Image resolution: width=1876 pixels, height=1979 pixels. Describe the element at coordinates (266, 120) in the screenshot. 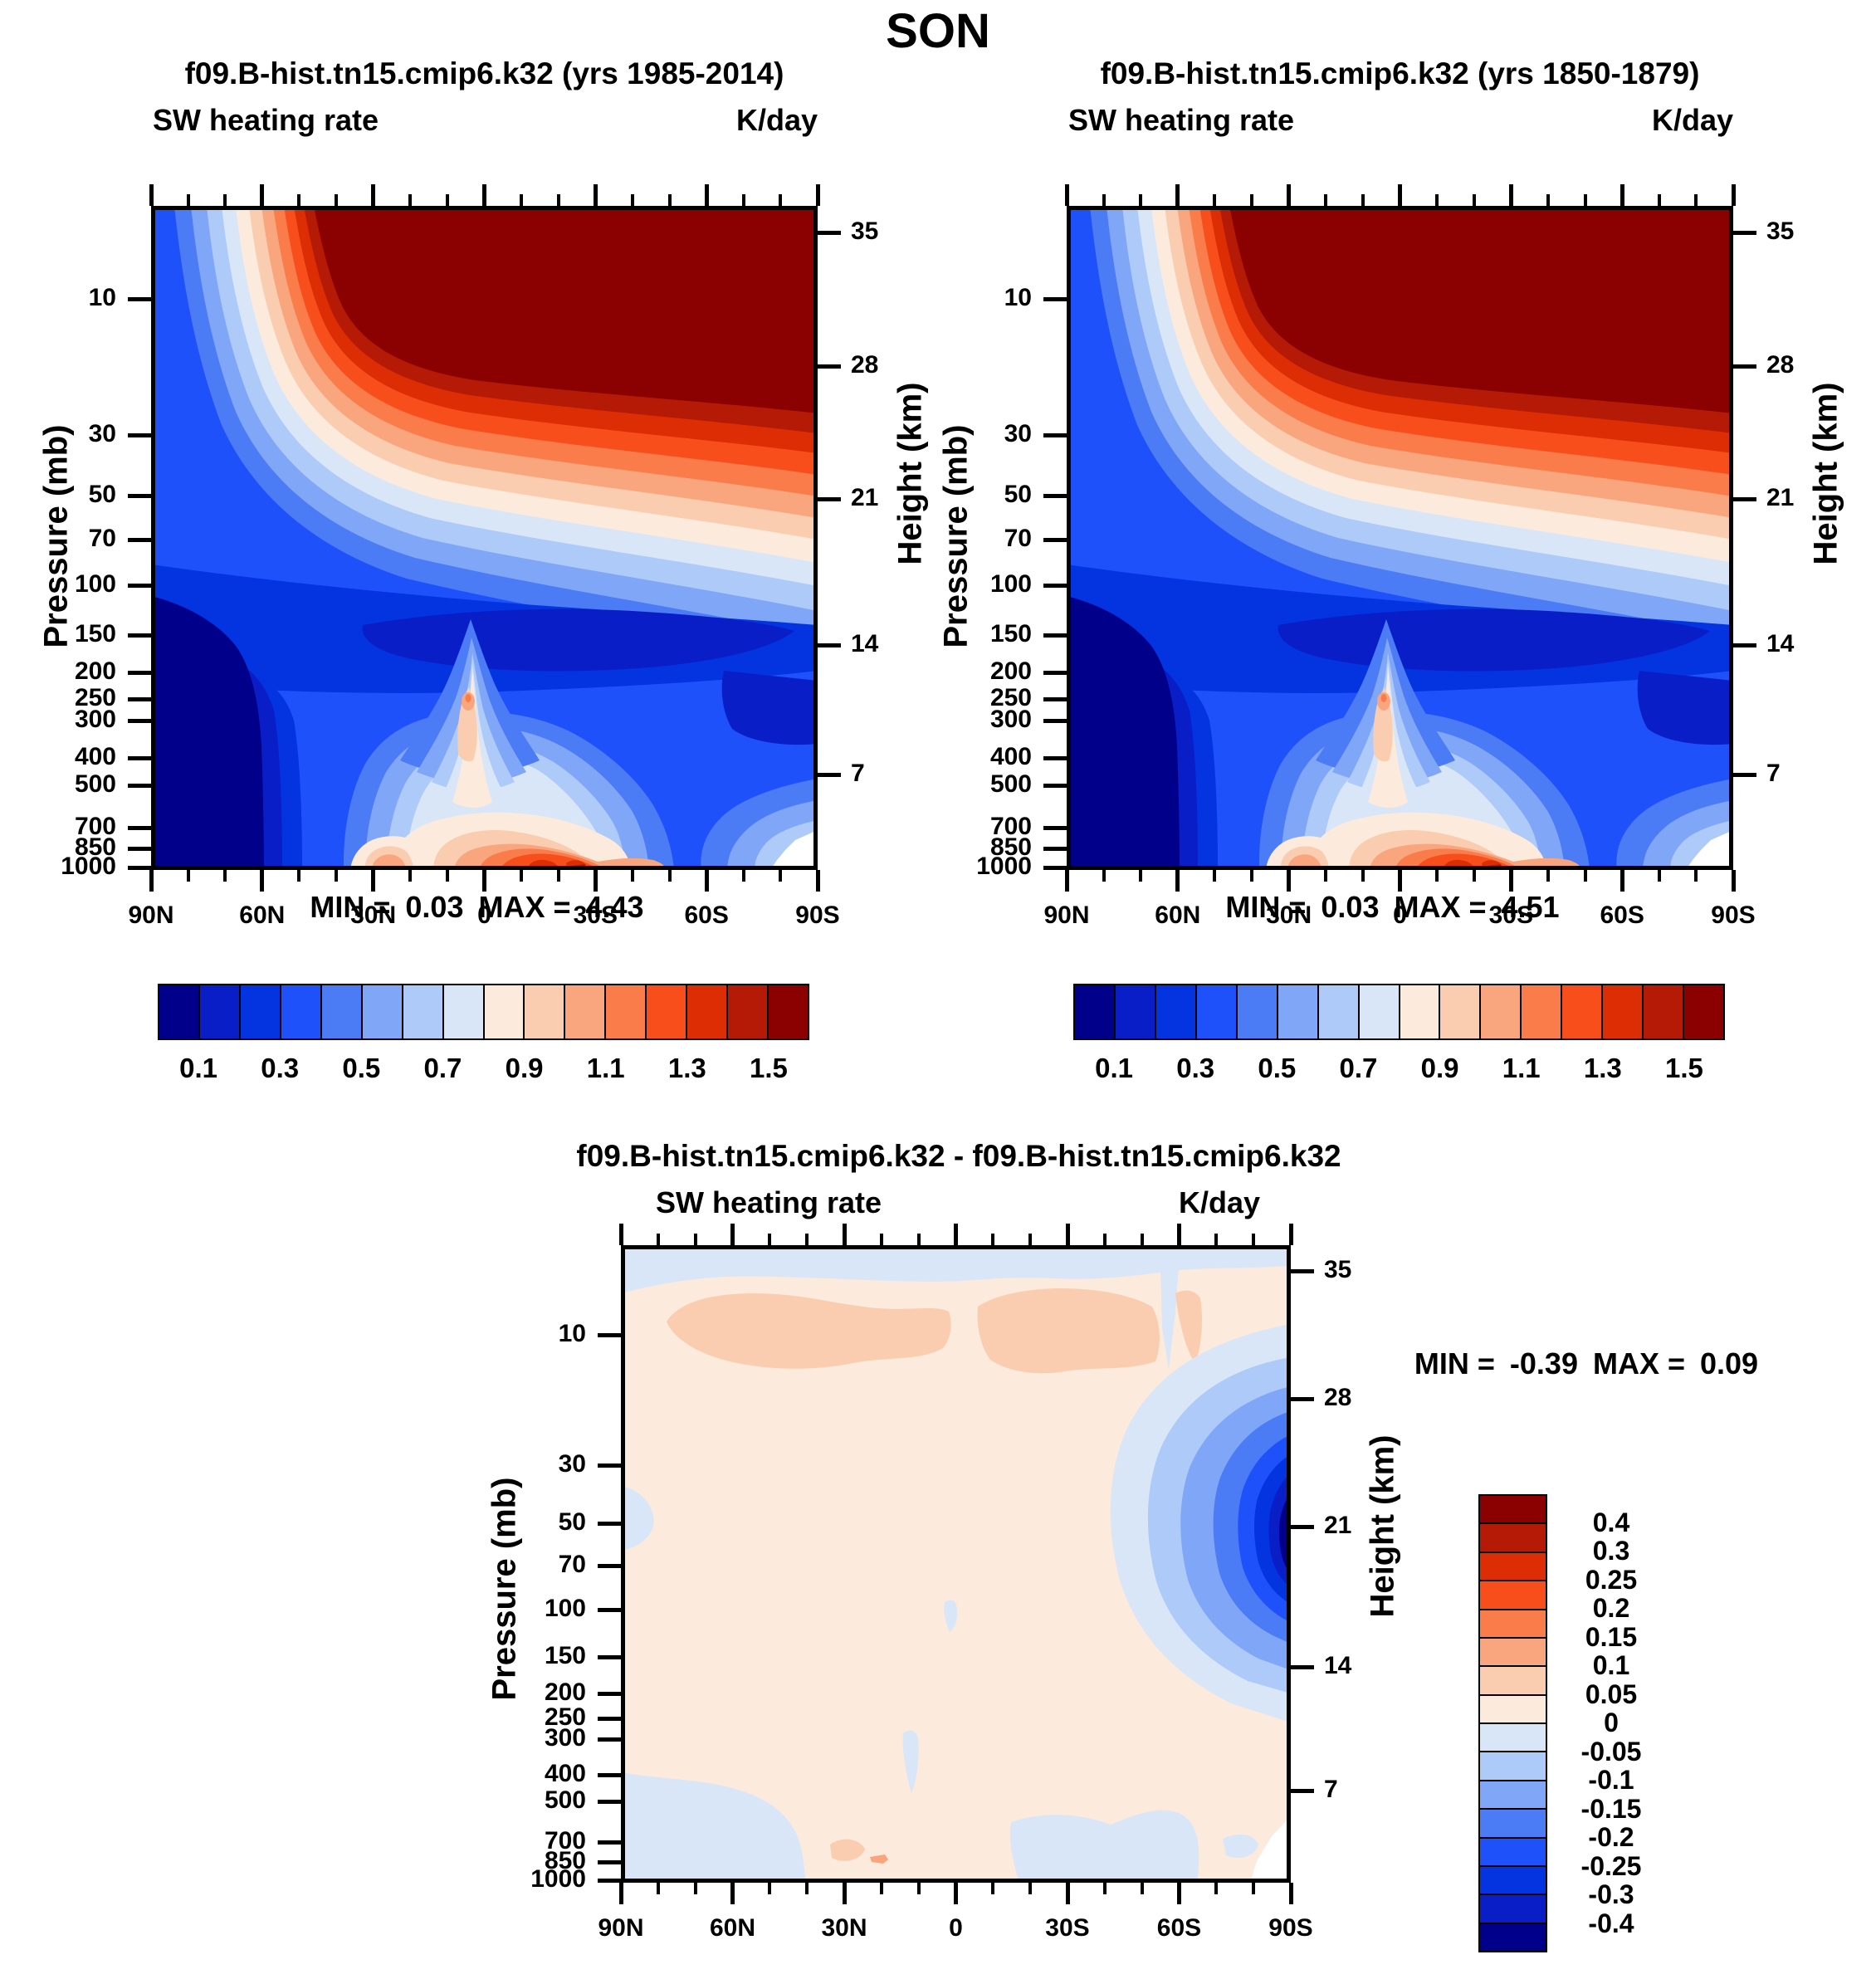

I see `panel-left-field-label: SW heating rate` at that location.